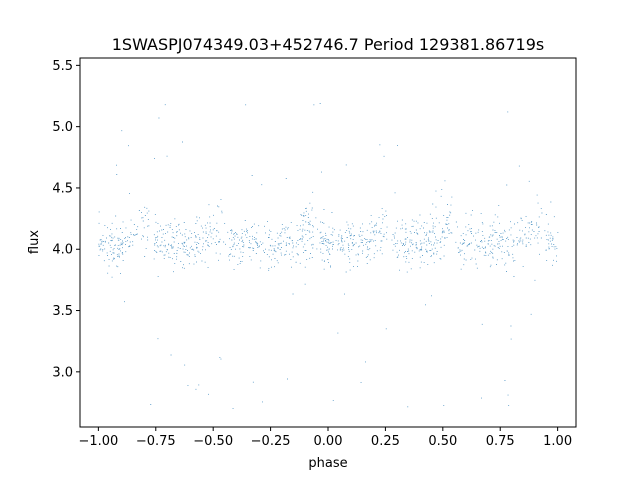 This screenshot has height=480, width=640. What do you see at coordinates (66, 219) in the screenshot?
I see `y-axis: 3.0 3.5 4.0 4.5 5.0 5.5` at bounding box center [66, 219].